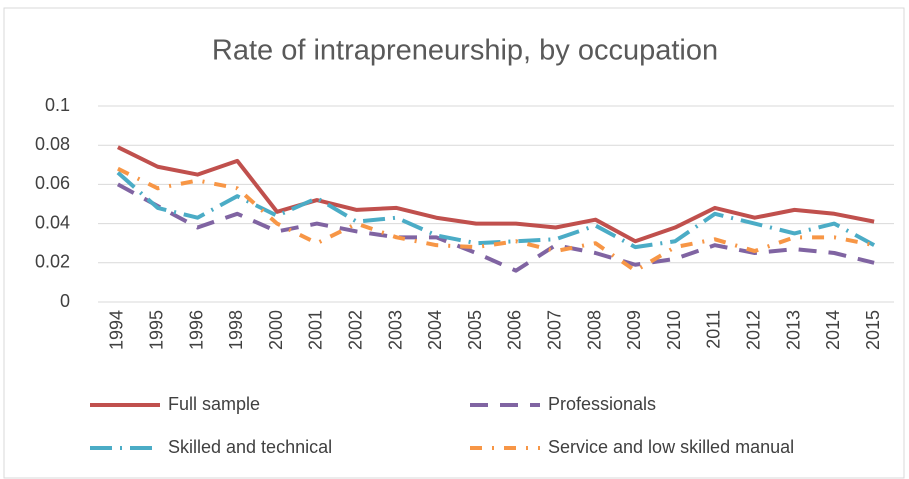 The width and height of the screenshot is (909, 479). What do you see at coordinates (117, 330) in the screenshot?
I see `x-tick-label: 1994` at bounding box center [117, 330].